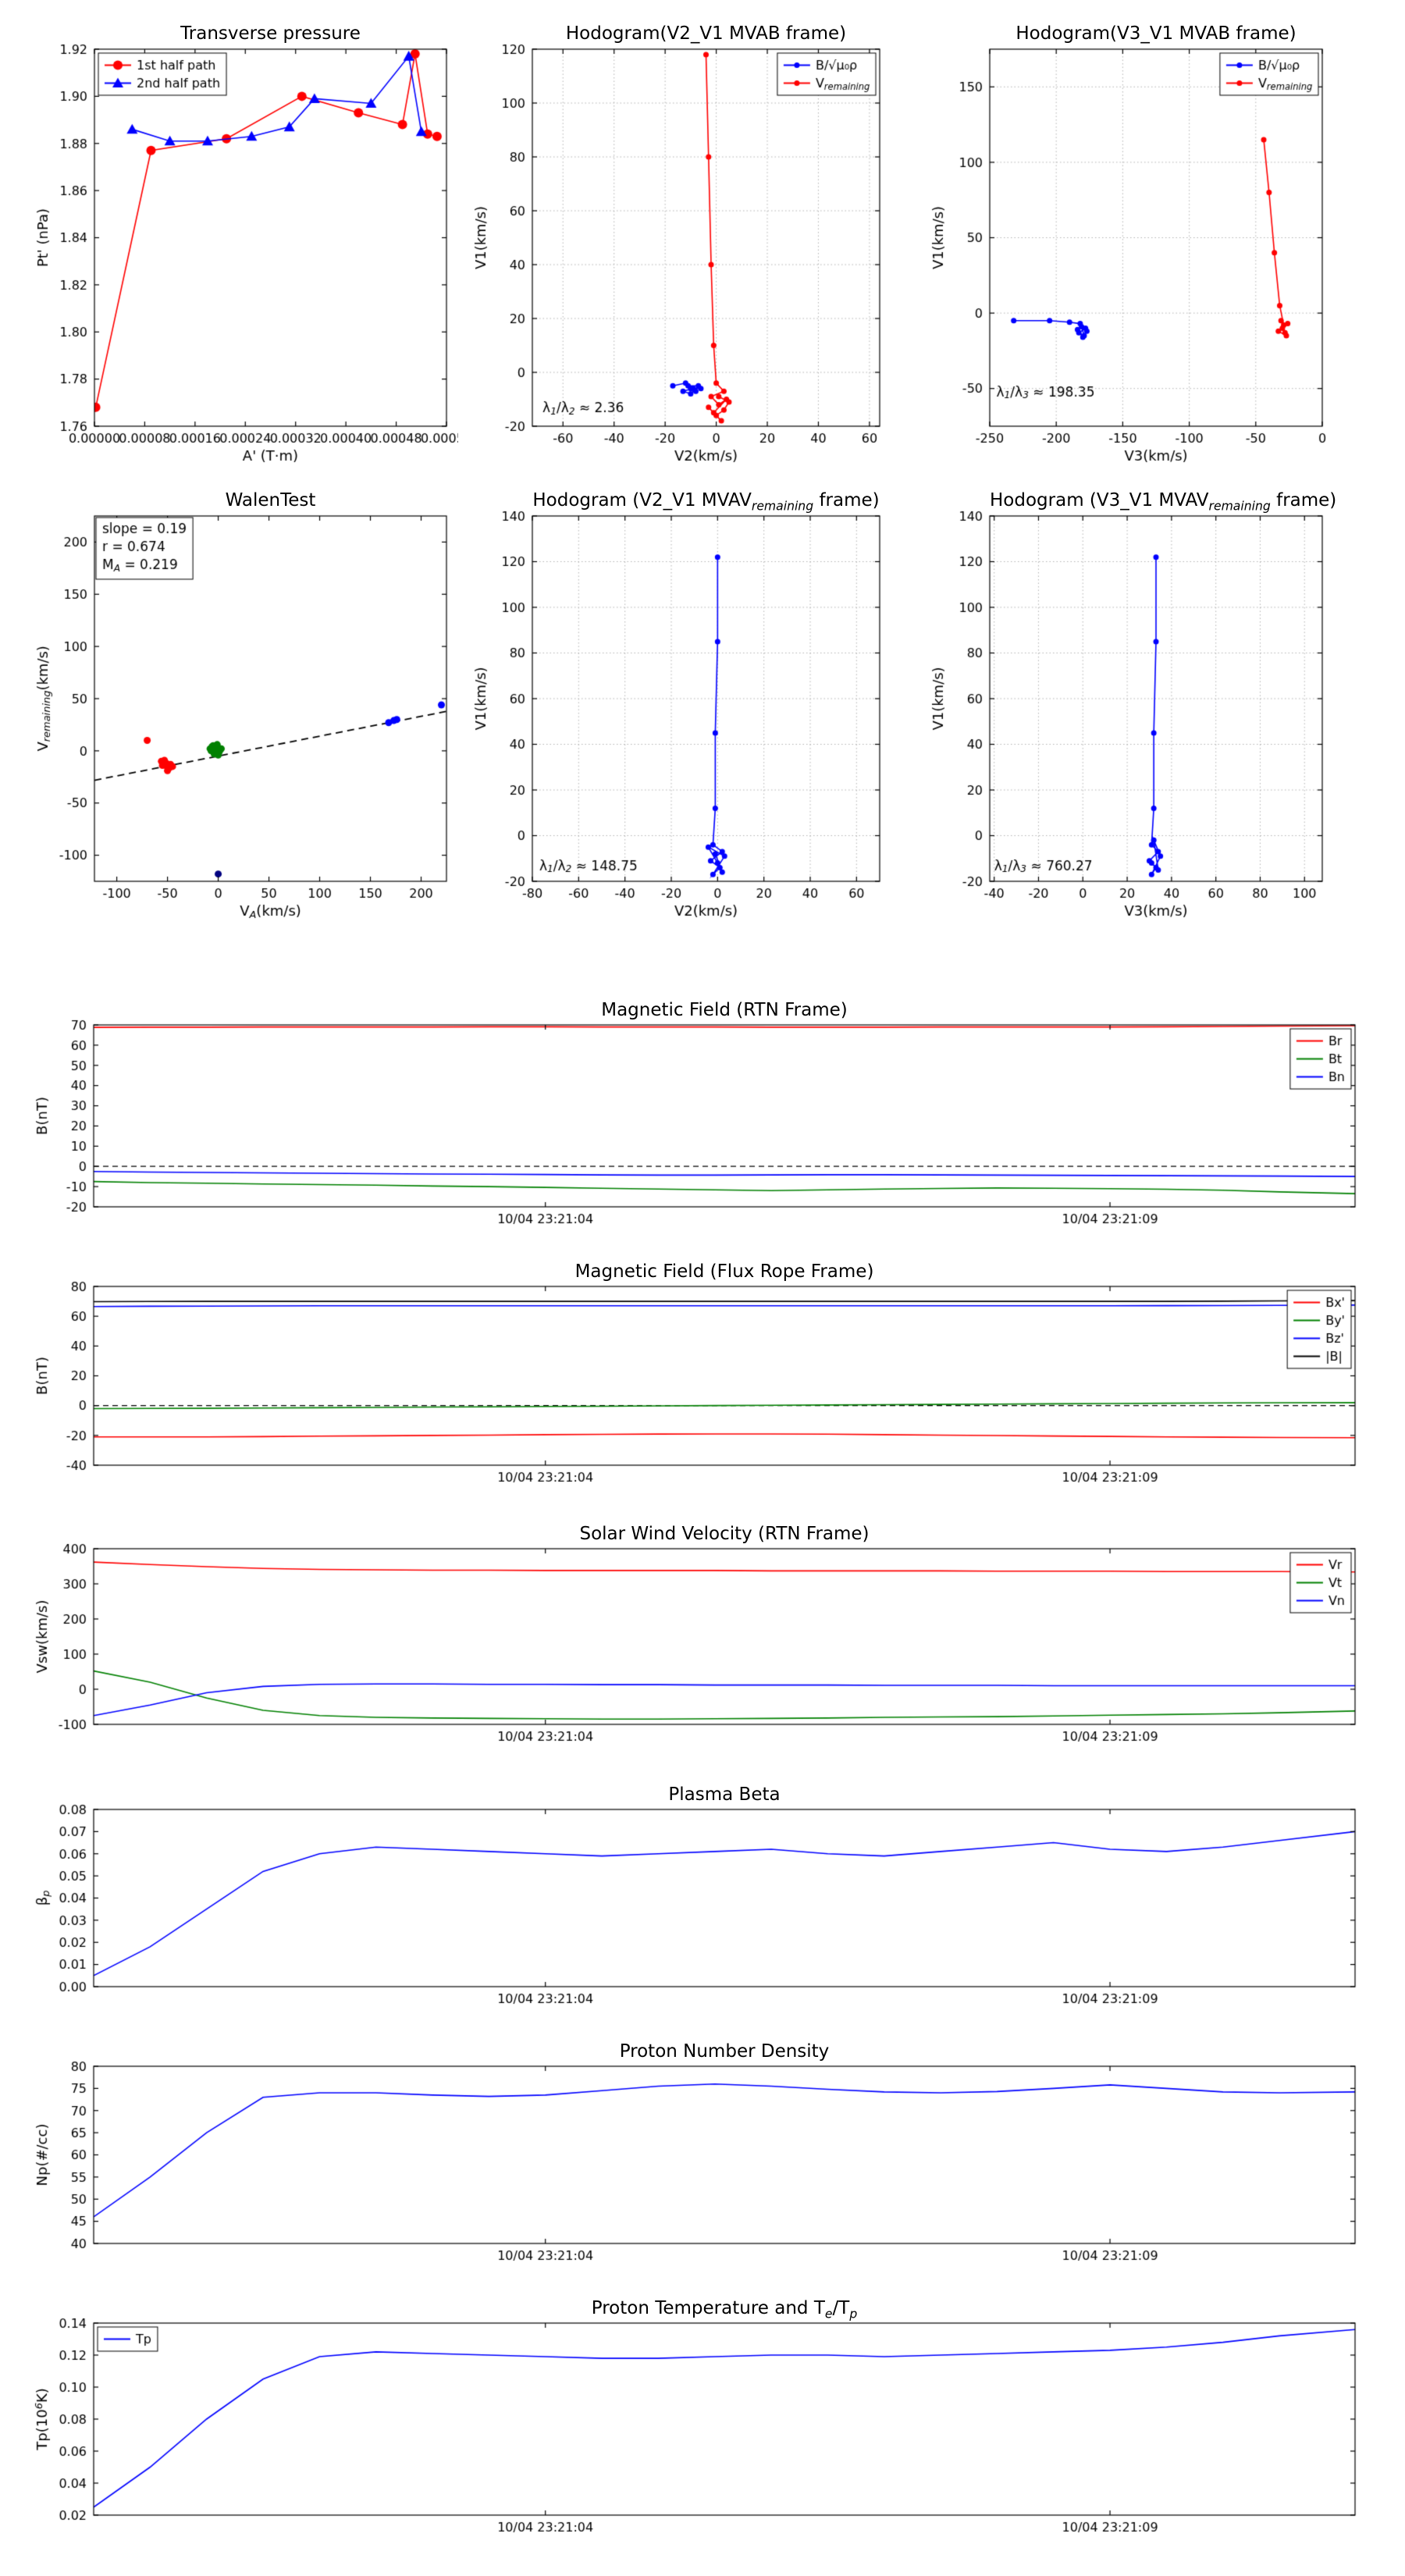 The image size is (1405, 2576). I want to click on magnetic-field-flux-rope-title: Magnetic Field (Flux Rope Frame), so click(724, 1271).